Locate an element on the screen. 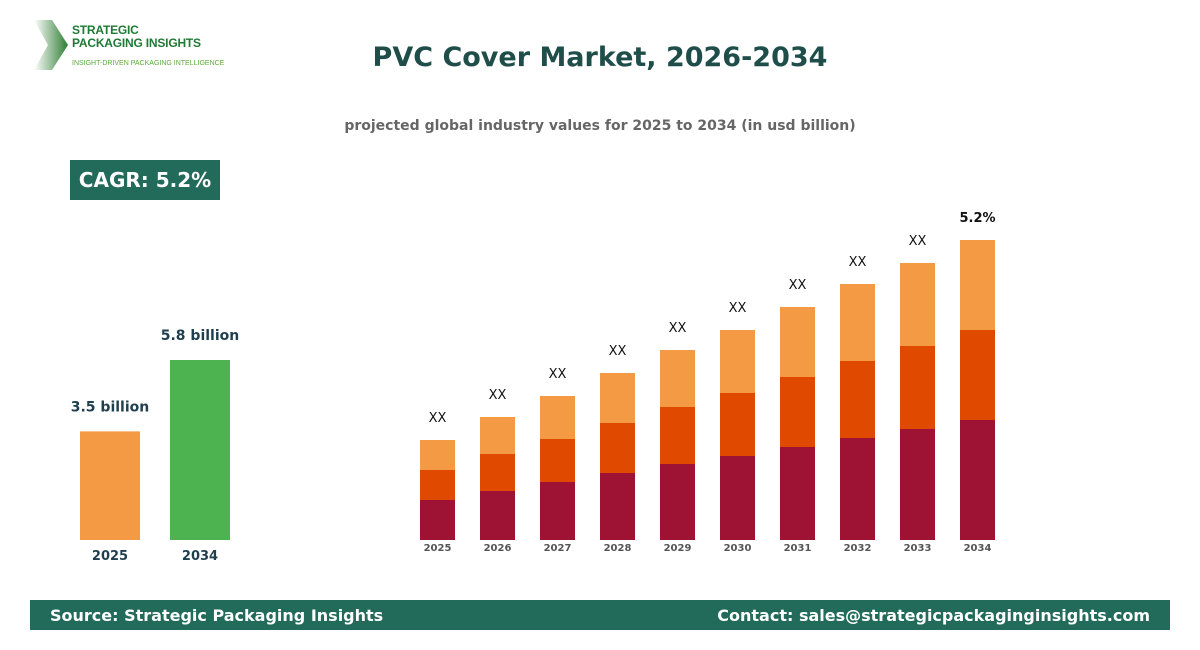 This screenshot has height=650, width=1200. data-label: 5.8 billion is located at coordinates (200, 336).